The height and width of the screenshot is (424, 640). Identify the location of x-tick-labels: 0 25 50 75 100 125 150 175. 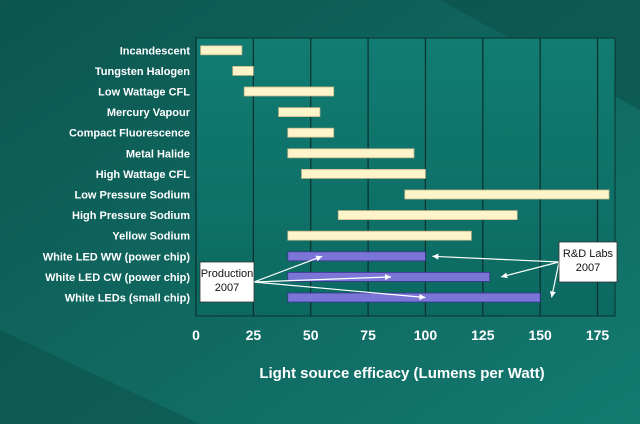
(400, 335).